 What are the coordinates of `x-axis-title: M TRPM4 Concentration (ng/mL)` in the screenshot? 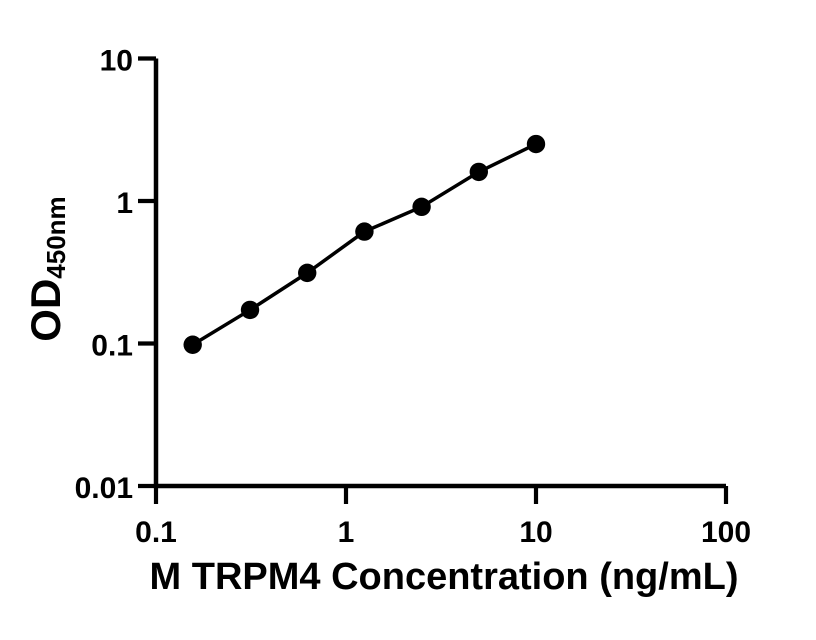 It's located at (444, 577).